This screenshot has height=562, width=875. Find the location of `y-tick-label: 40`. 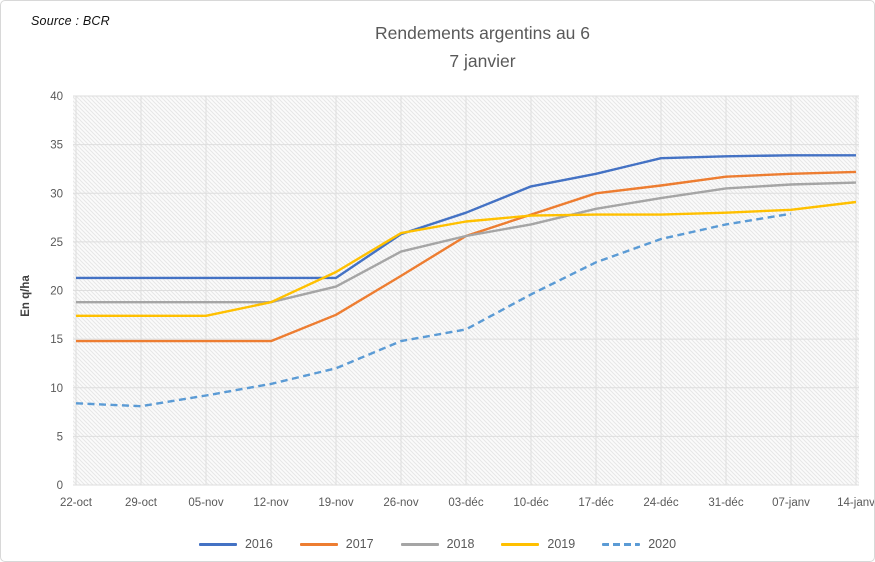

y-tick-label: 40 is located at coordinates (56, 97).